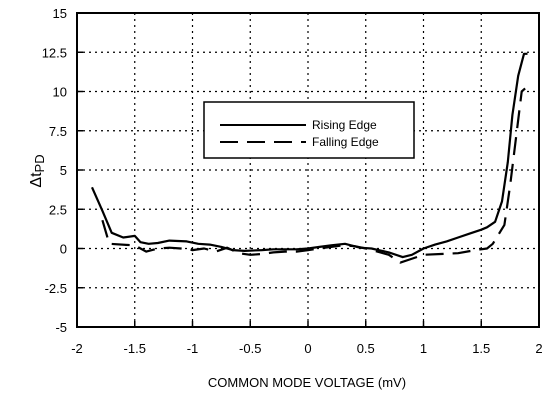 Image resolution: width=547 pixels, height=396 pixels. Describe the element at coordinates (58, 209) in the screenshot. I see `y-tick-label: 2.5` at that location.